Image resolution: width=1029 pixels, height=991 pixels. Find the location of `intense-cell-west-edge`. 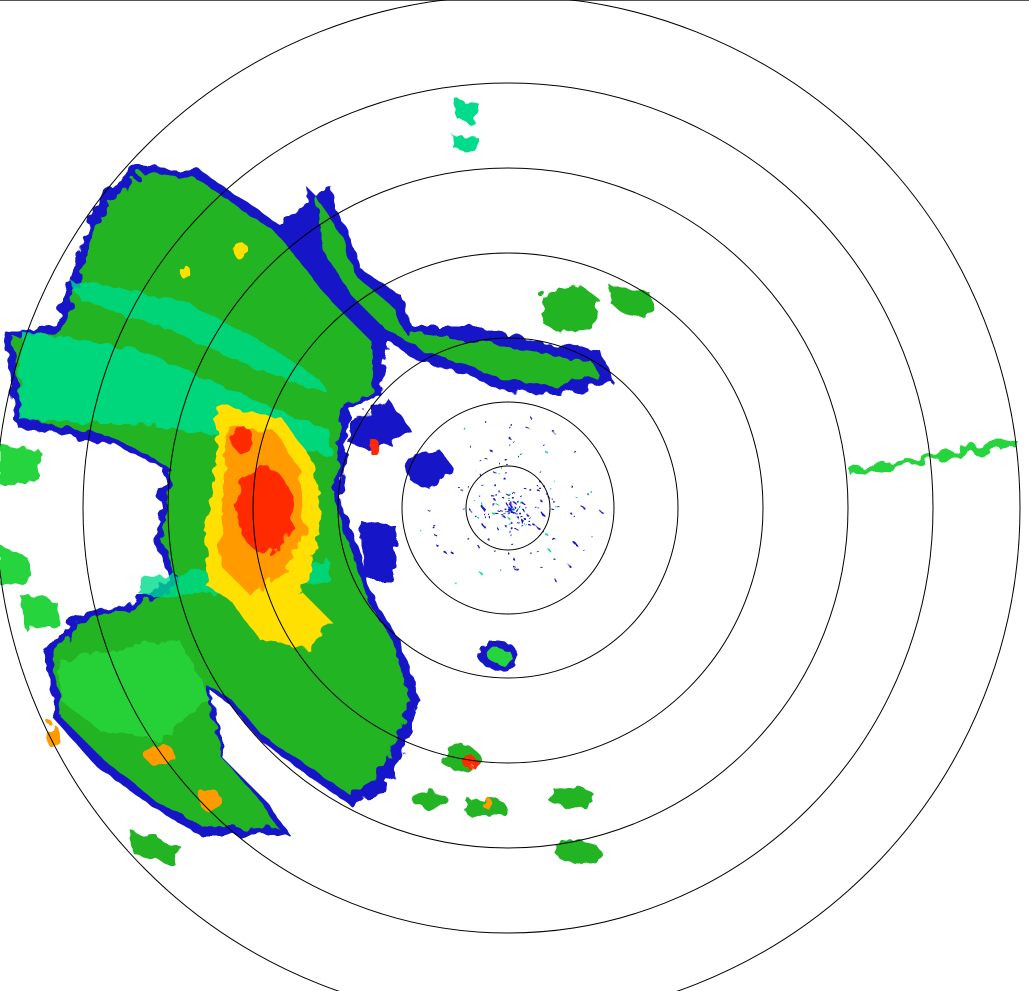

intense-cell-west-edge is located at coordinates (52, 735).